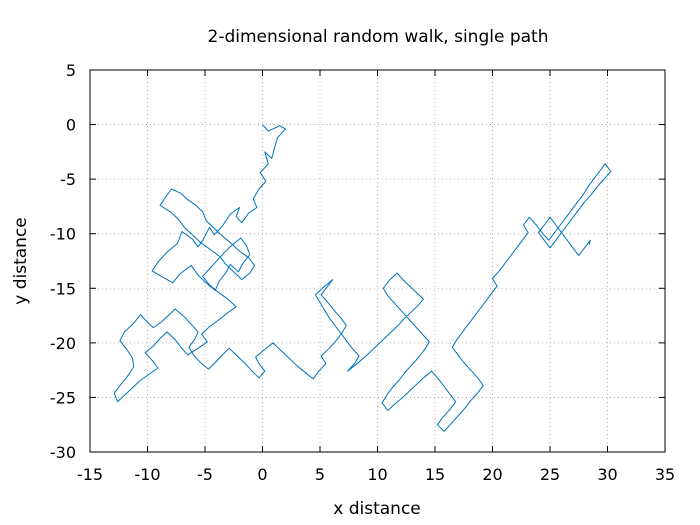 Image resolution: width=700 pixels, height=525 pixels. Describe the element at coordinates (63, 234) in the screenshot. I see `y-tick-label: -10` at that location.